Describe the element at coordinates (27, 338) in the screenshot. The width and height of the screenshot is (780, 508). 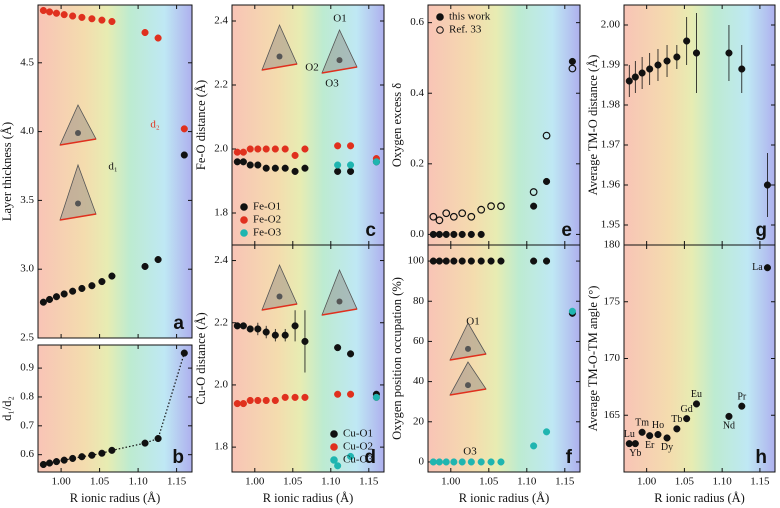
I see `y-tick-label: 2.5` at that location.